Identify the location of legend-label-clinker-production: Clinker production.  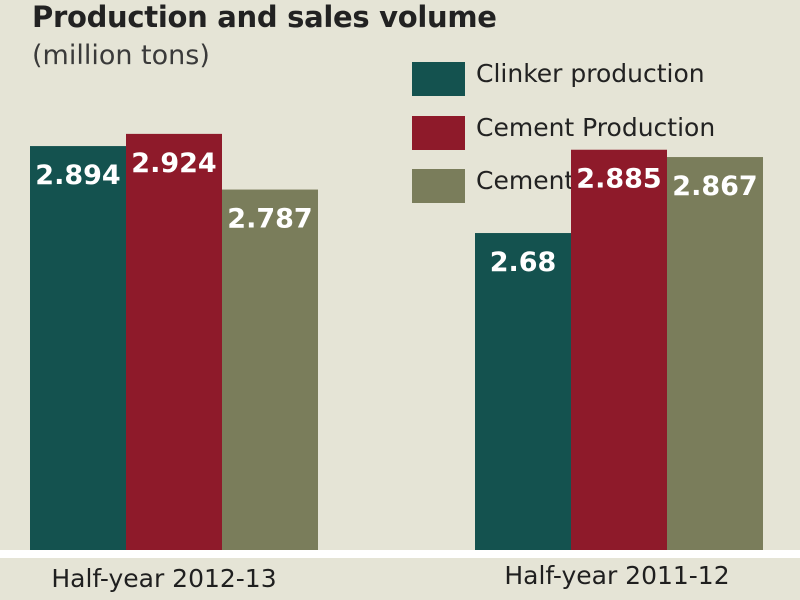
(590, 73).